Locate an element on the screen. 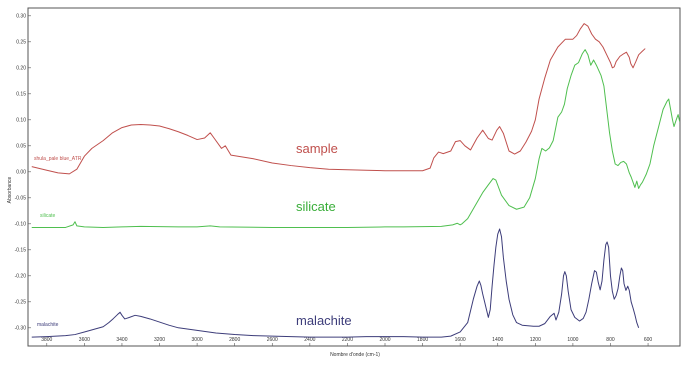  x-tick-label: 1600 is located at coordinates (460, 340).